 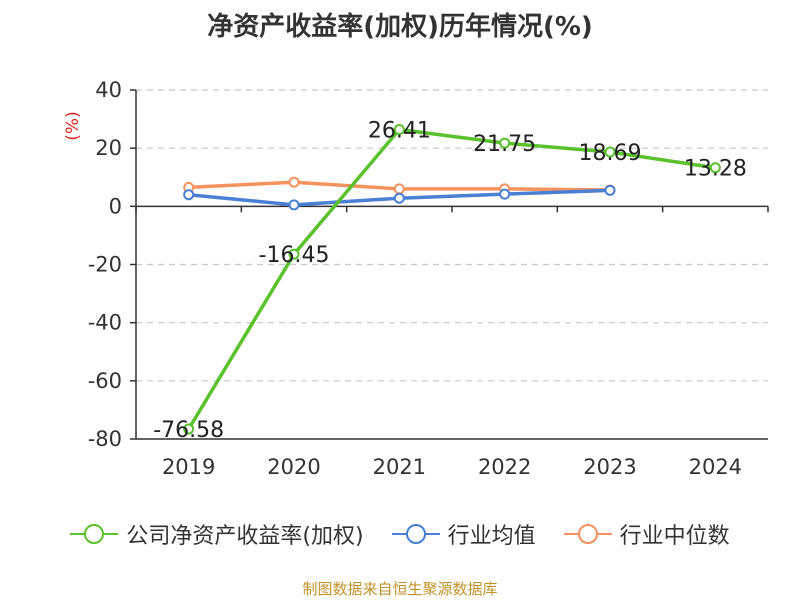 I want to click on x-tick-label: 2021, so click(x=399, y=467).